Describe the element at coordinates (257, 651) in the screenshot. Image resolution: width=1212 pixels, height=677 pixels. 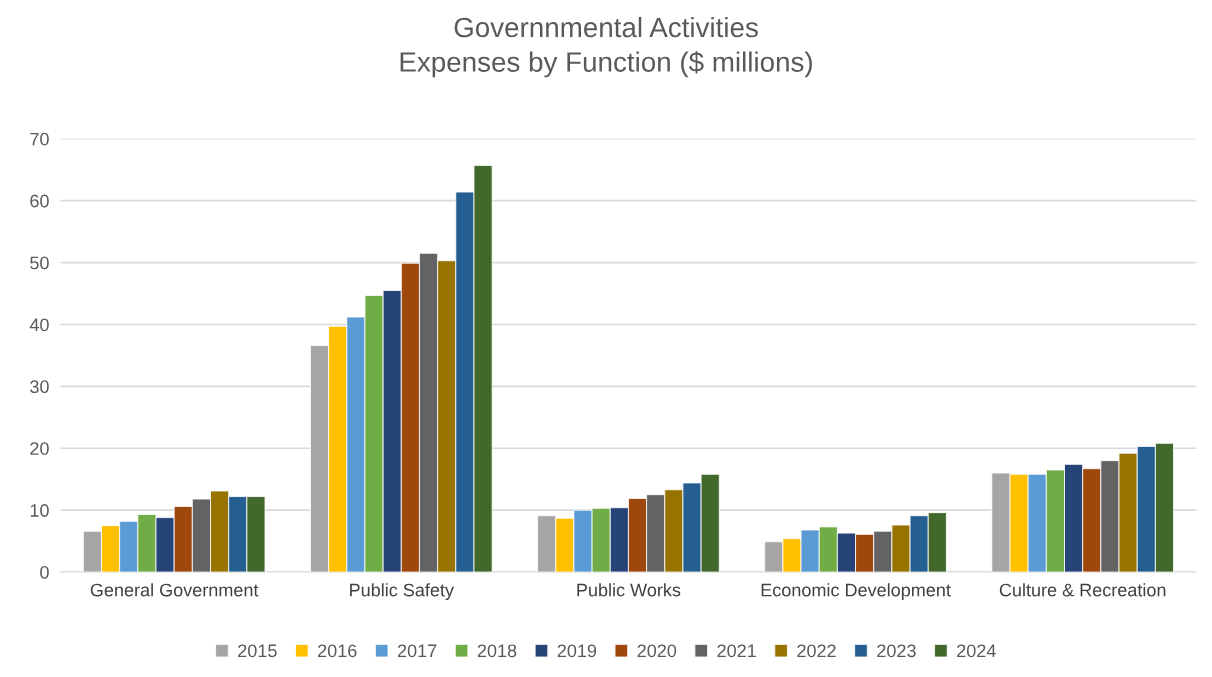
I see `legend-label: 2015` at that location.